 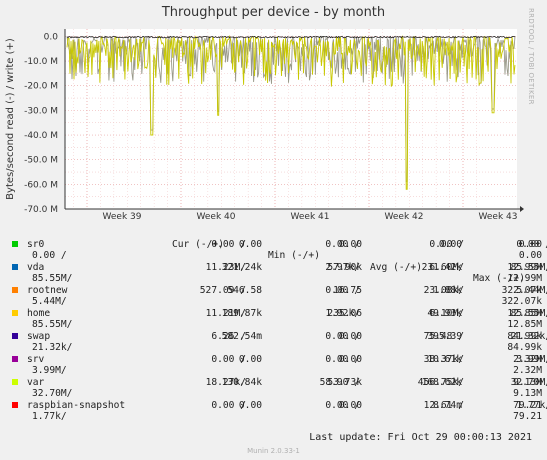 I want to click on legend-header-row: Cur (-/+) Min (-/+) Avg (-/+) Max (-/+), so click(x=272, y=256).